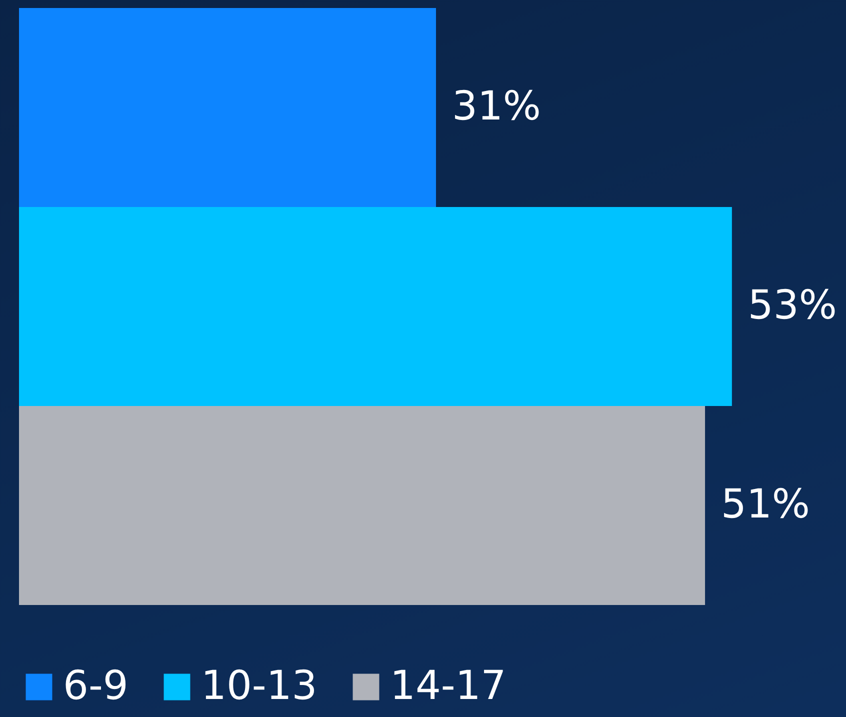 The image size is (846, 717). What do you see at coordinates (259, 686) in the screenshot?
I see `legend-label: 10-13` at bounding box center [259, 686].